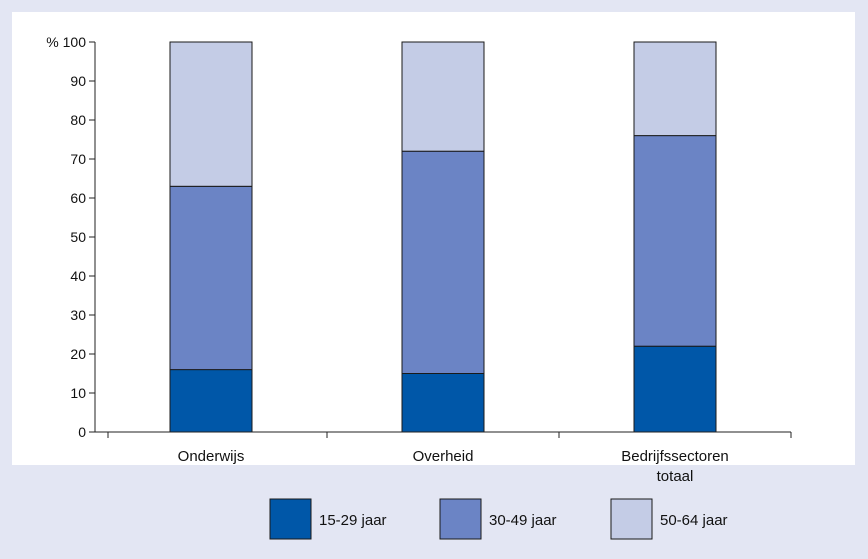  I want to click on y-tick-label-40: 40, so click(78, 276).